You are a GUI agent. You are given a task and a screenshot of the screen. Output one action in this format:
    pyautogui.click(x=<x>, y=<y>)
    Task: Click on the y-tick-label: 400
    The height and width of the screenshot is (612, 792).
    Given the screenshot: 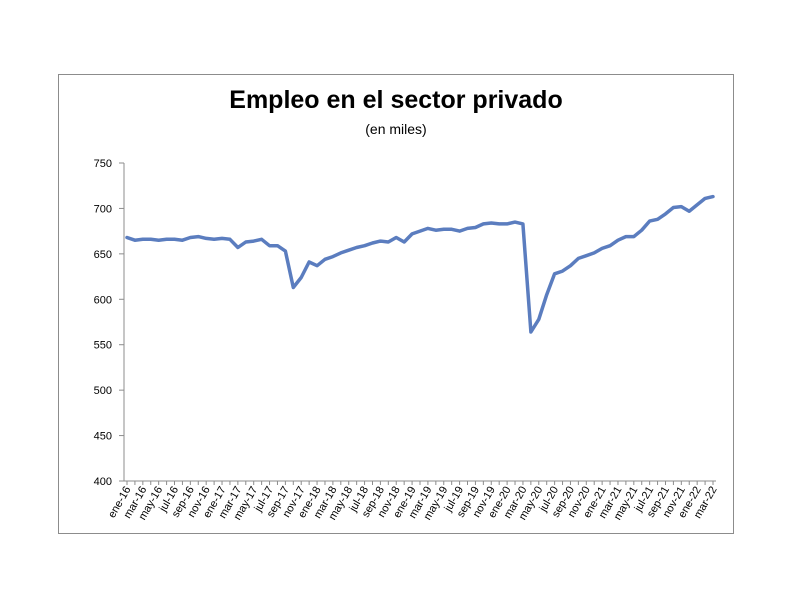 What is the action you would take?
    pyautogui.click(x=103, y=482)
    